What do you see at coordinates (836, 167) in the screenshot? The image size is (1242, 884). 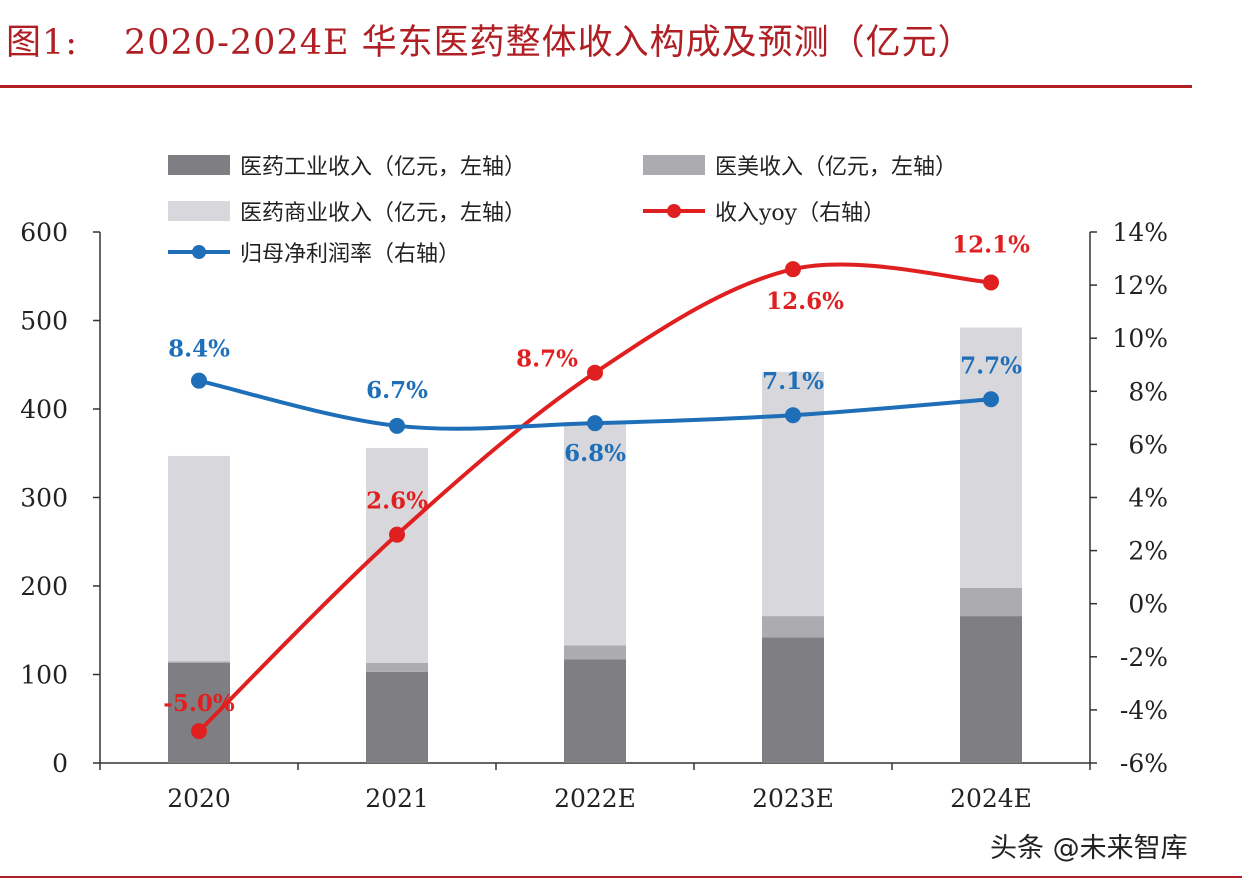 I see `legend-label-bar-1: 医美收入（亿元，左轴）` at bounding box center [836, 167].